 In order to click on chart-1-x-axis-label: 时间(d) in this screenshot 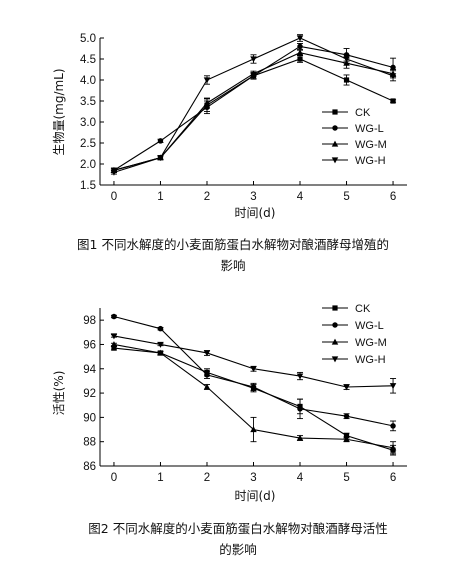, I will do `click(255, 213)`.